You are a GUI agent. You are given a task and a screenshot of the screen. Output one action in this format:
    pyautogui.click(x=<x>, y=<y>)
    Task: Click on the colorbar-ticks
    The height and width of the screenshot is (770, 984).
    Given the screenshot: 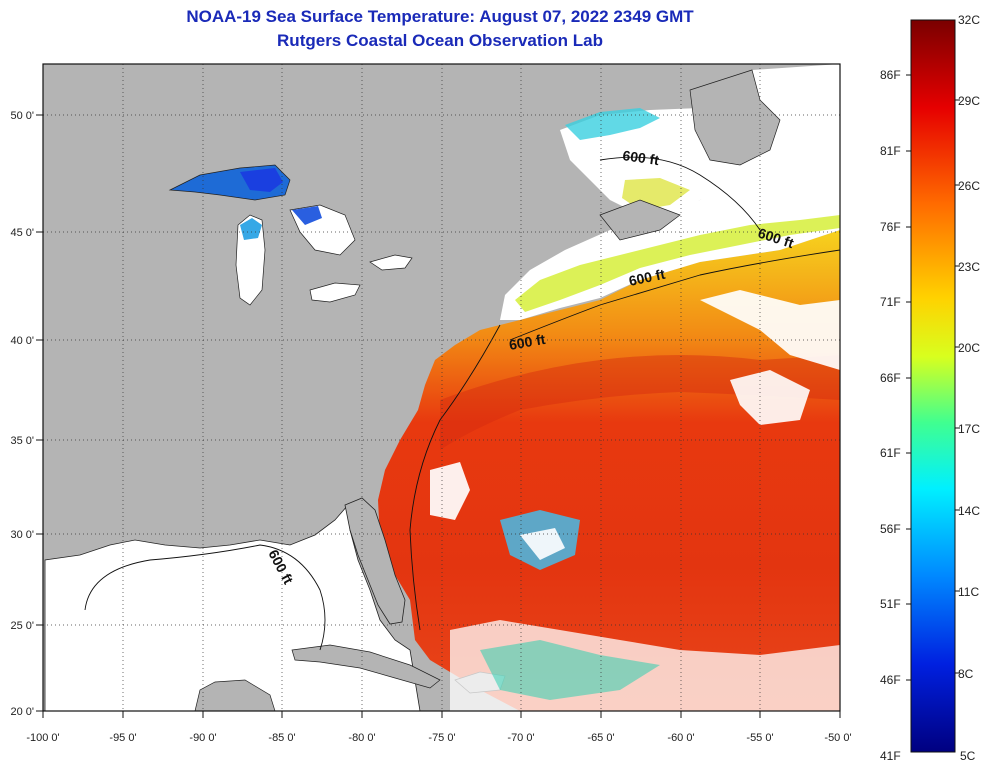 What is the action you would take?
    pyautogui.click(x=933, y=377)
    